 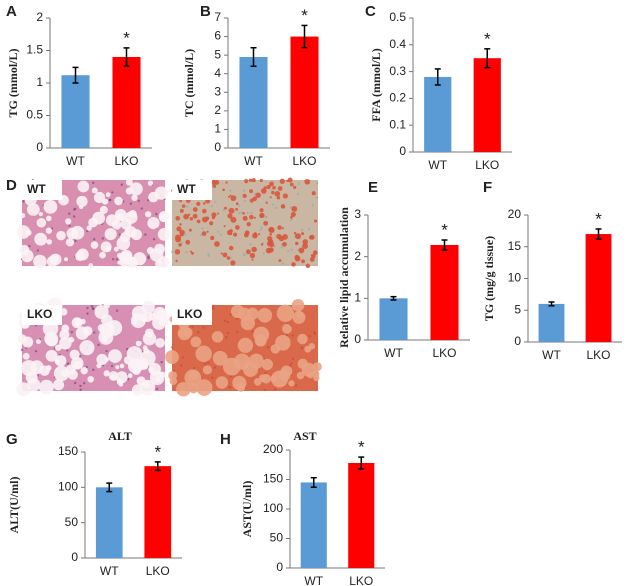 What do you see at coordinates (370, 11) in the screenshot?
I see `panel-letter: C` at bounding box center [370, 11].